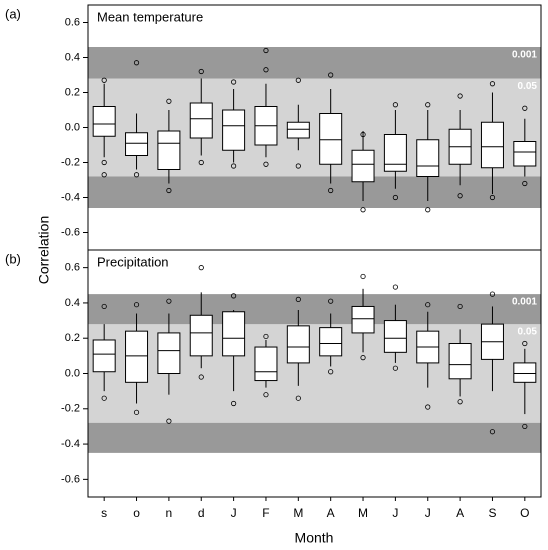  I want to click on x-tick-label: O, so click(524, 513).